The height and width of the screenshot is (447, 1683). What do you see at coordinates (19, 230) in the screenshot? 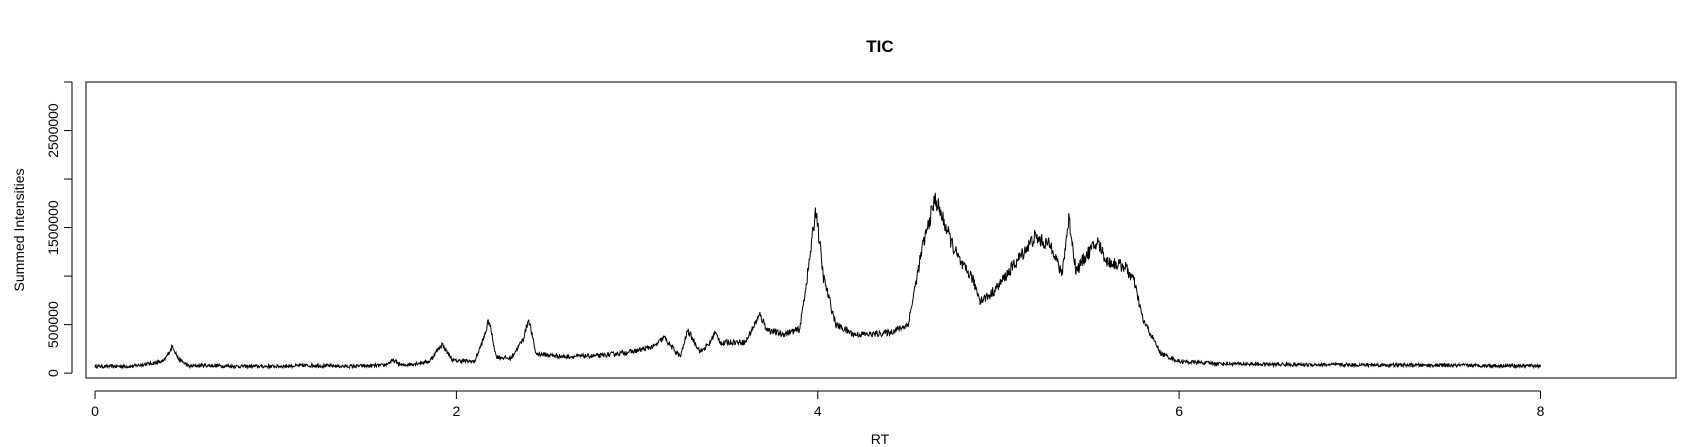
I see `y-axis-title: Summed Intensities` at bounding box center [19, 230].